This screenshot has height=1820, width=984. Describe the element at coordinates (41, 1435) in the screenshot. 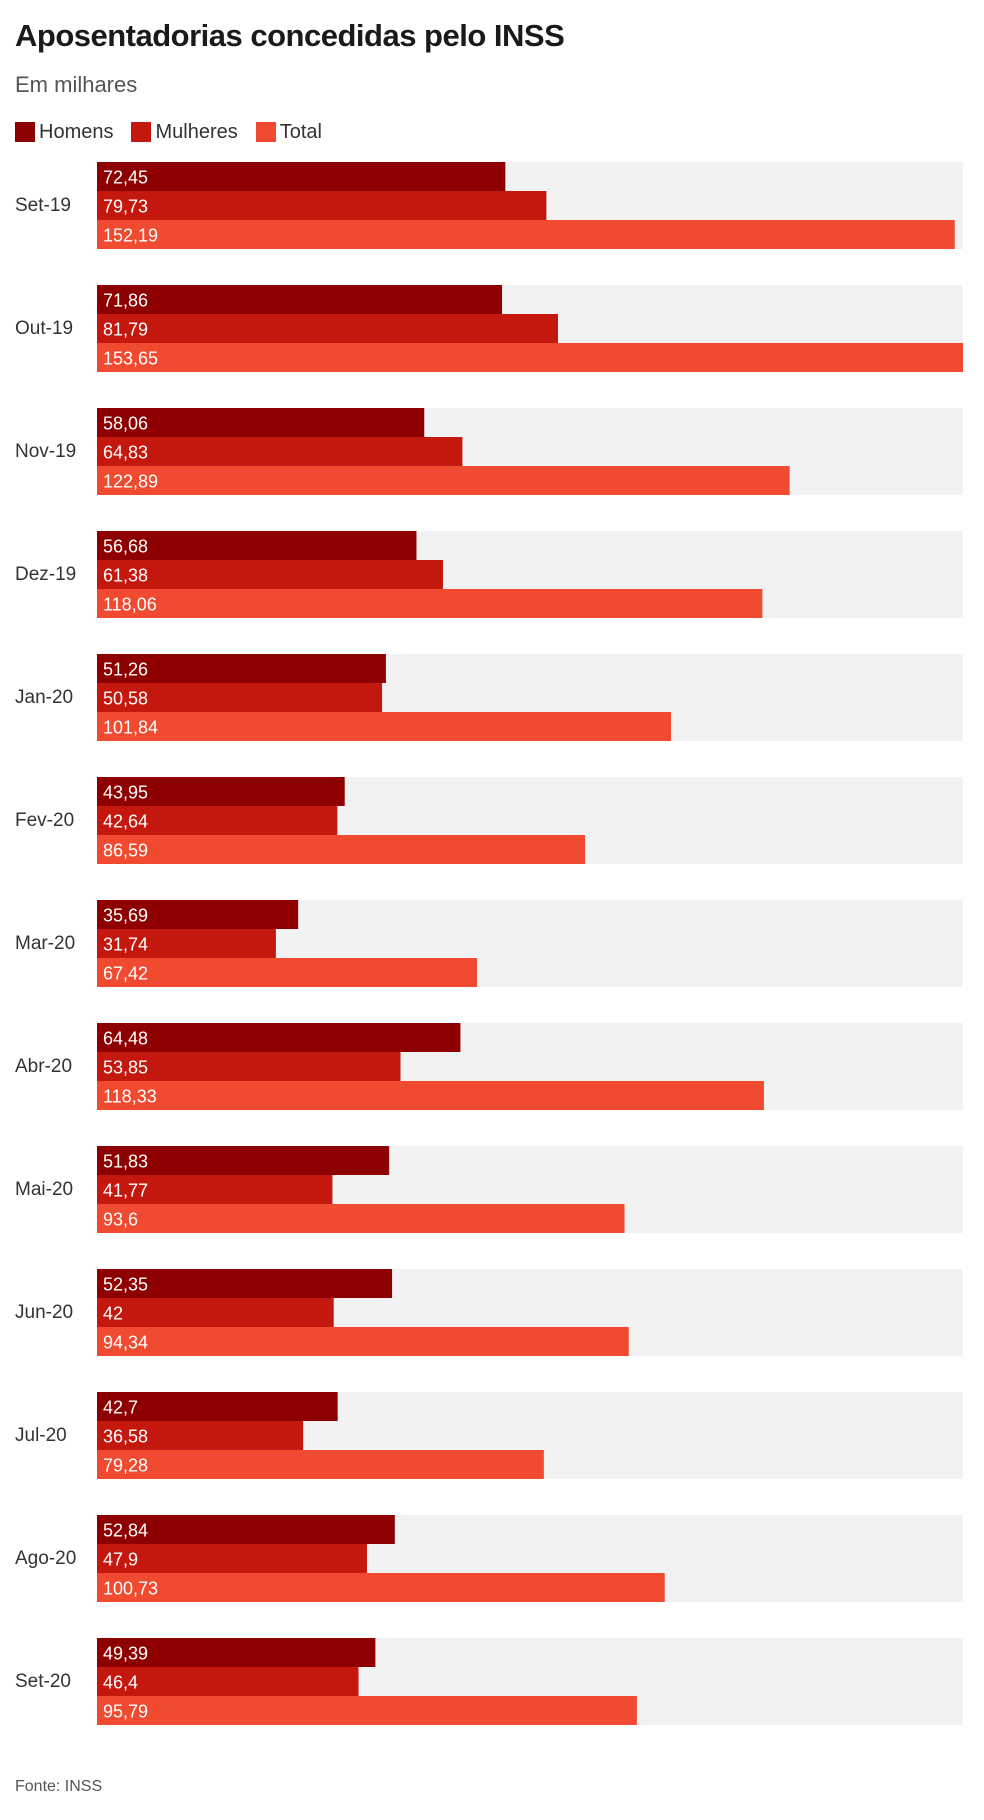

I see `category-label-jul-20: Jul-20` at that location.